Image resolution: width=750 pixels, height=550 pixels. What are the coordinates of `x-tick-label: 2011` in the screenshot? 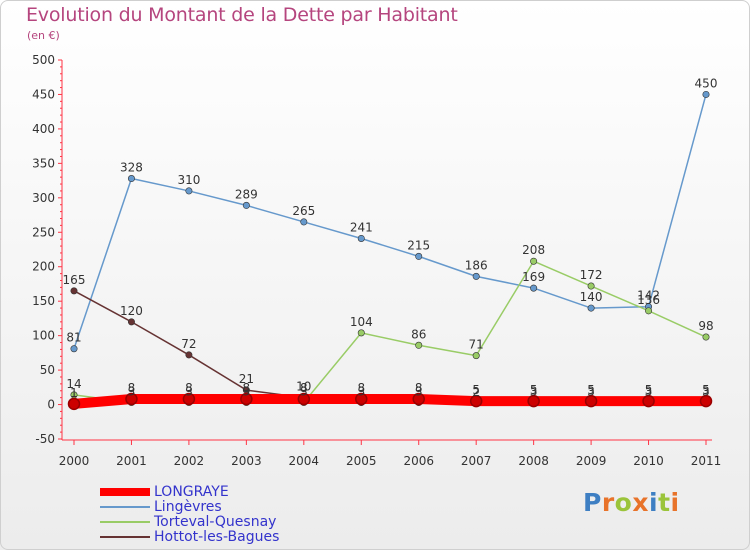 It's located at (706, 461).